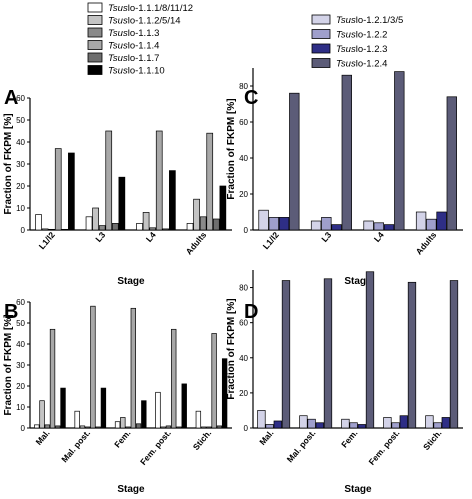 This screenshot has width=472, height=499. Describe the element at coordinates (372, 35) in the screenshot. I see `legend-label-rest: lo-1.2.2` at that location.